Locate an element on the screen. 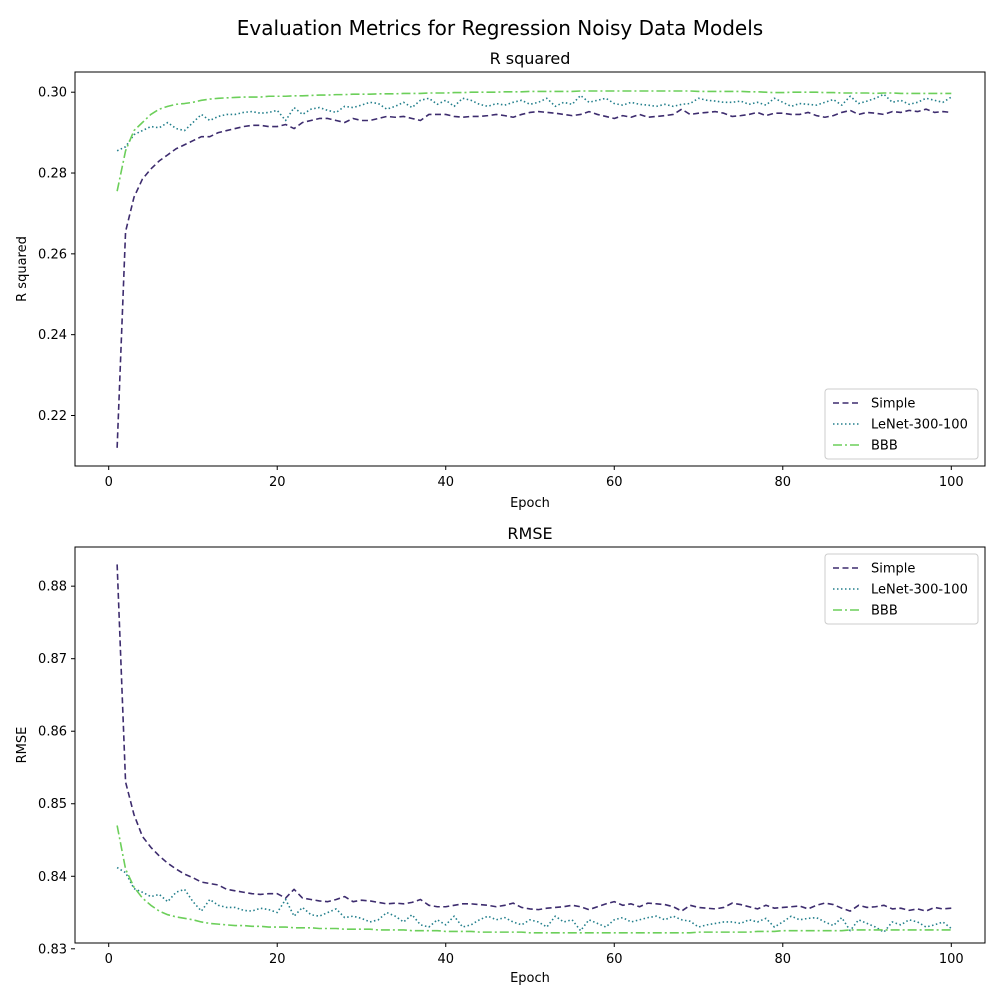  rmse-title: RMSE is located at coordinates (529, 533).